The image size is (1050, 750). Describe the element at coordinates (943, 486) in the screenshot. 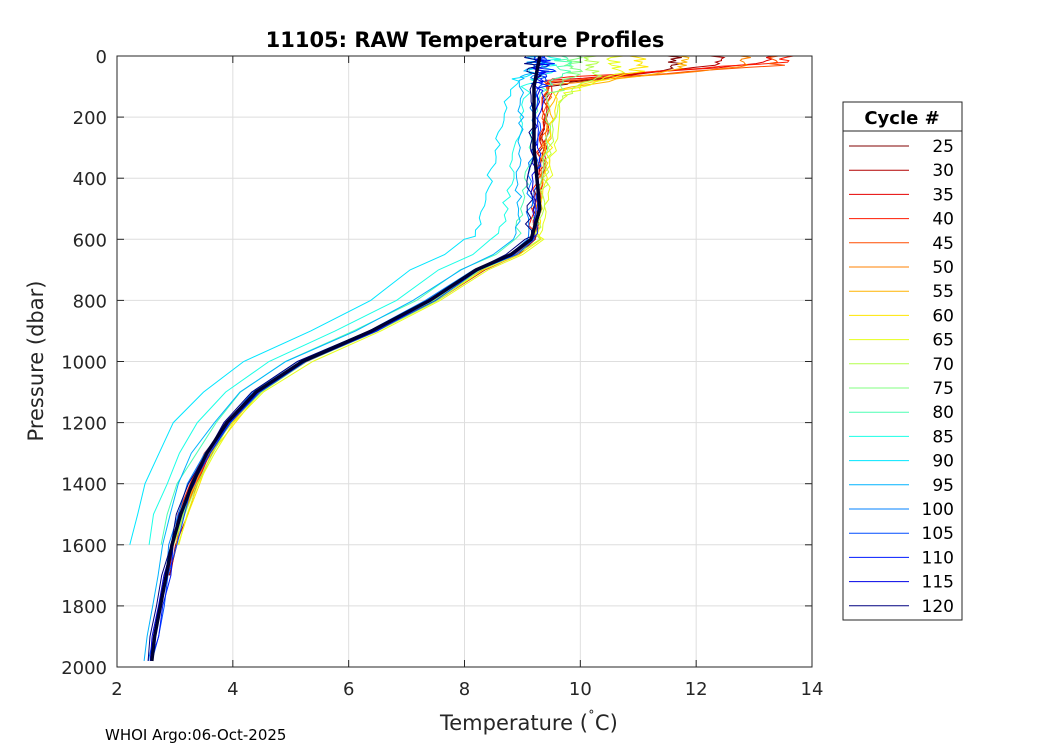

I see `legend-label-95: 95` at that location.